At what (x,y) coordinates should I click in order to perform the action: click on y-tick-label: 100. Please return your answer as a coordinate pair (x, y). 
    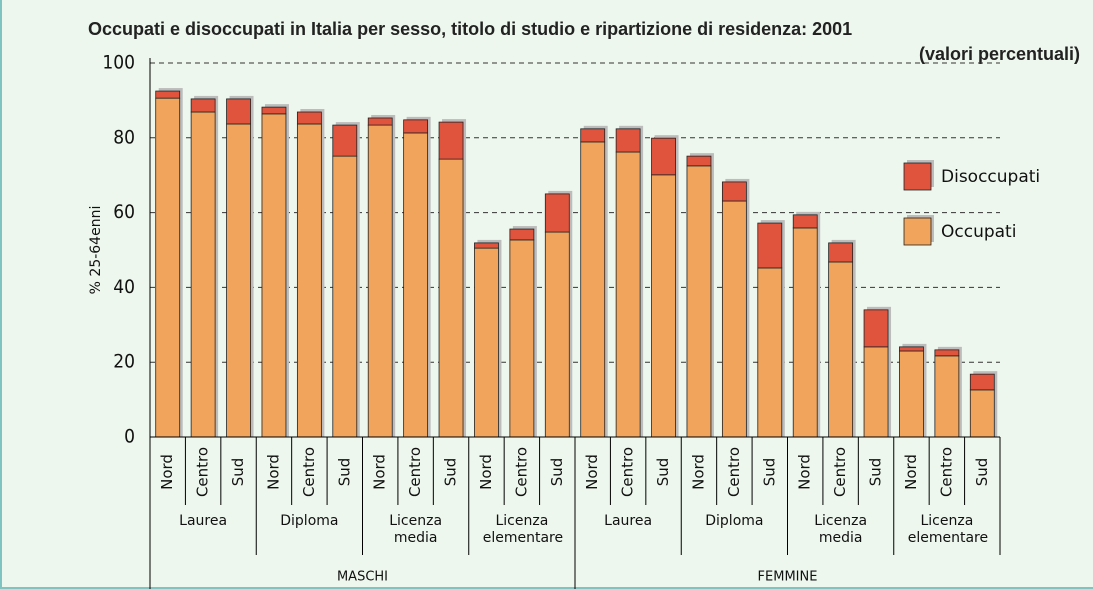
    Looking at the image, I should click on (118, 63).